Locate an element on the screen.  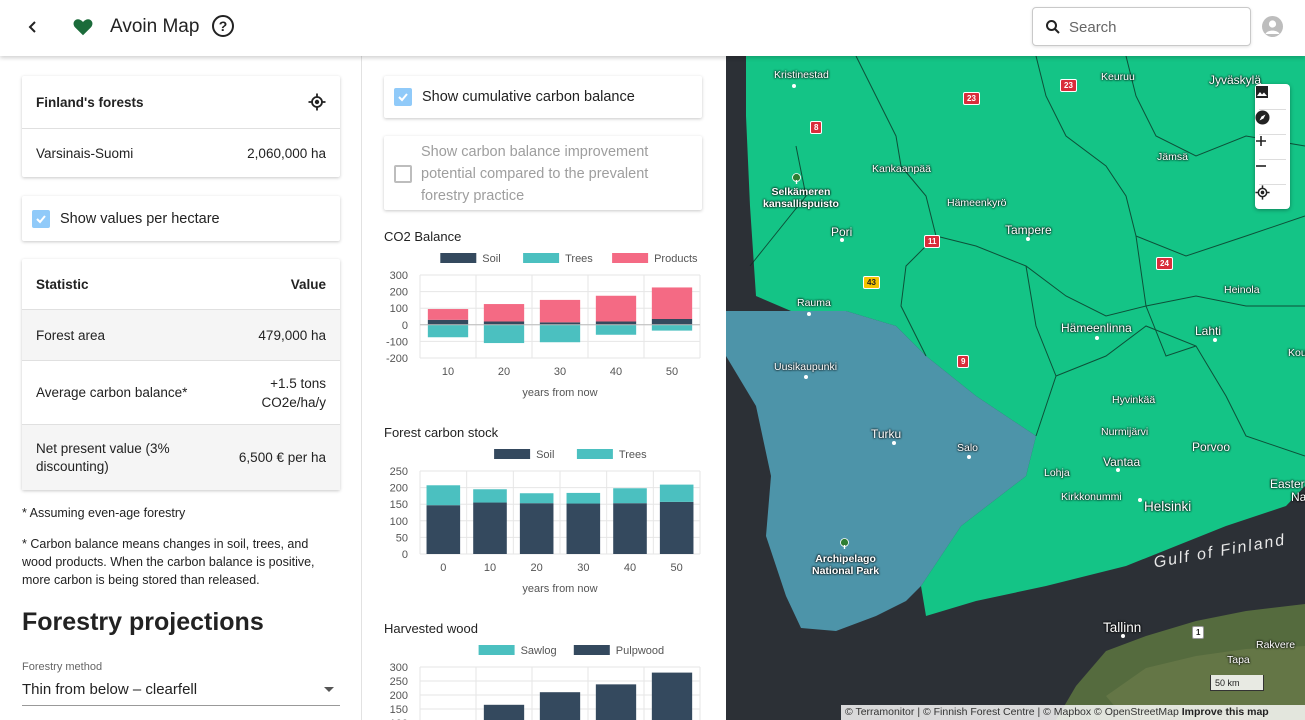
compass-button is located at coordinates (1272, 122).